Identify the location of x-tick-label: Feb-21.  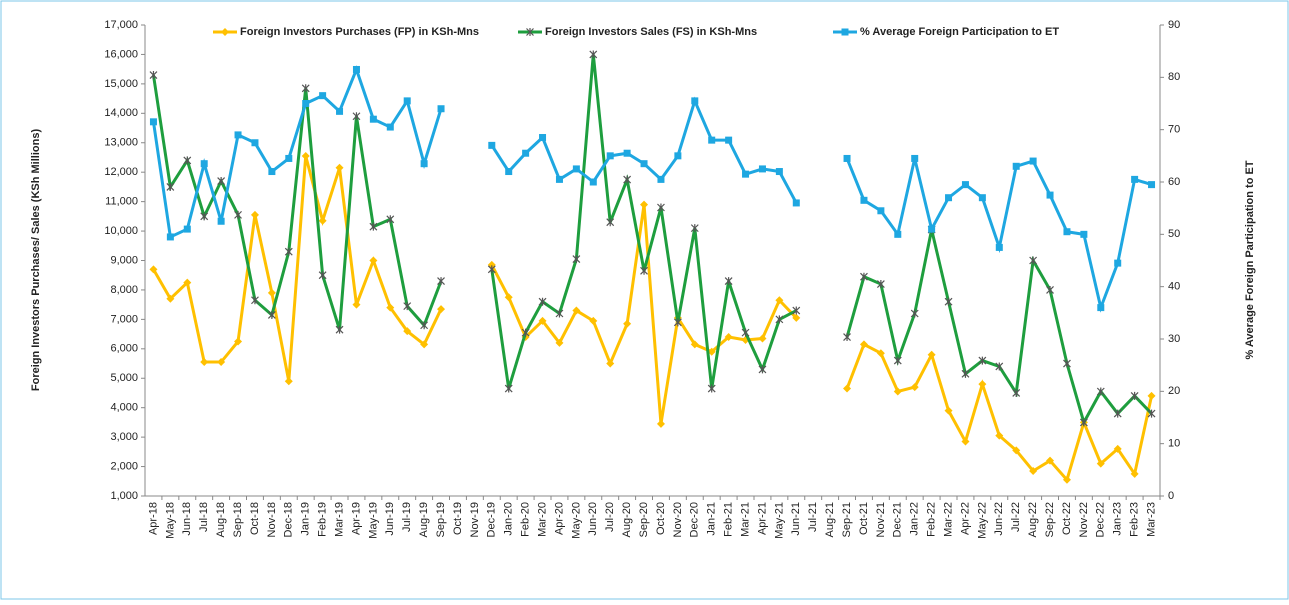
(729, 519).